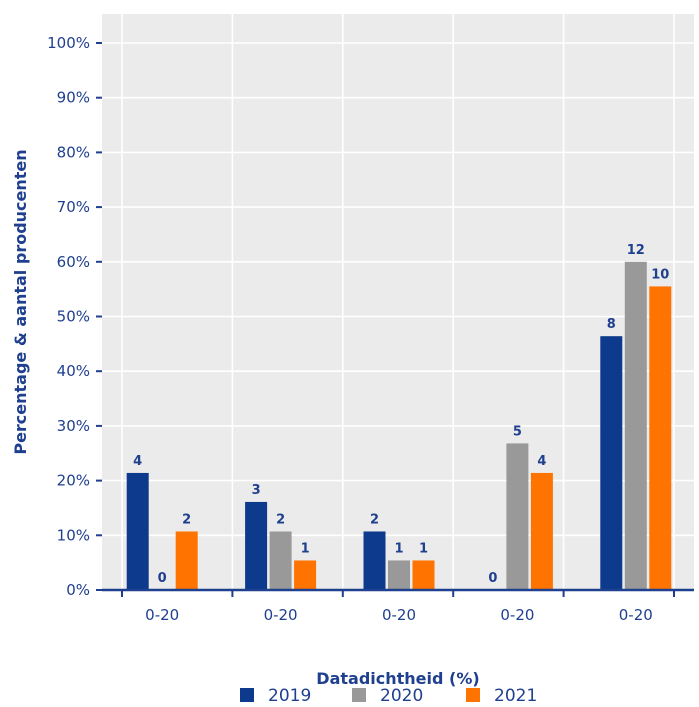 This screenshot has height=707, width=699. I want to click on y-tick-label: 50%, so click(73, 317).